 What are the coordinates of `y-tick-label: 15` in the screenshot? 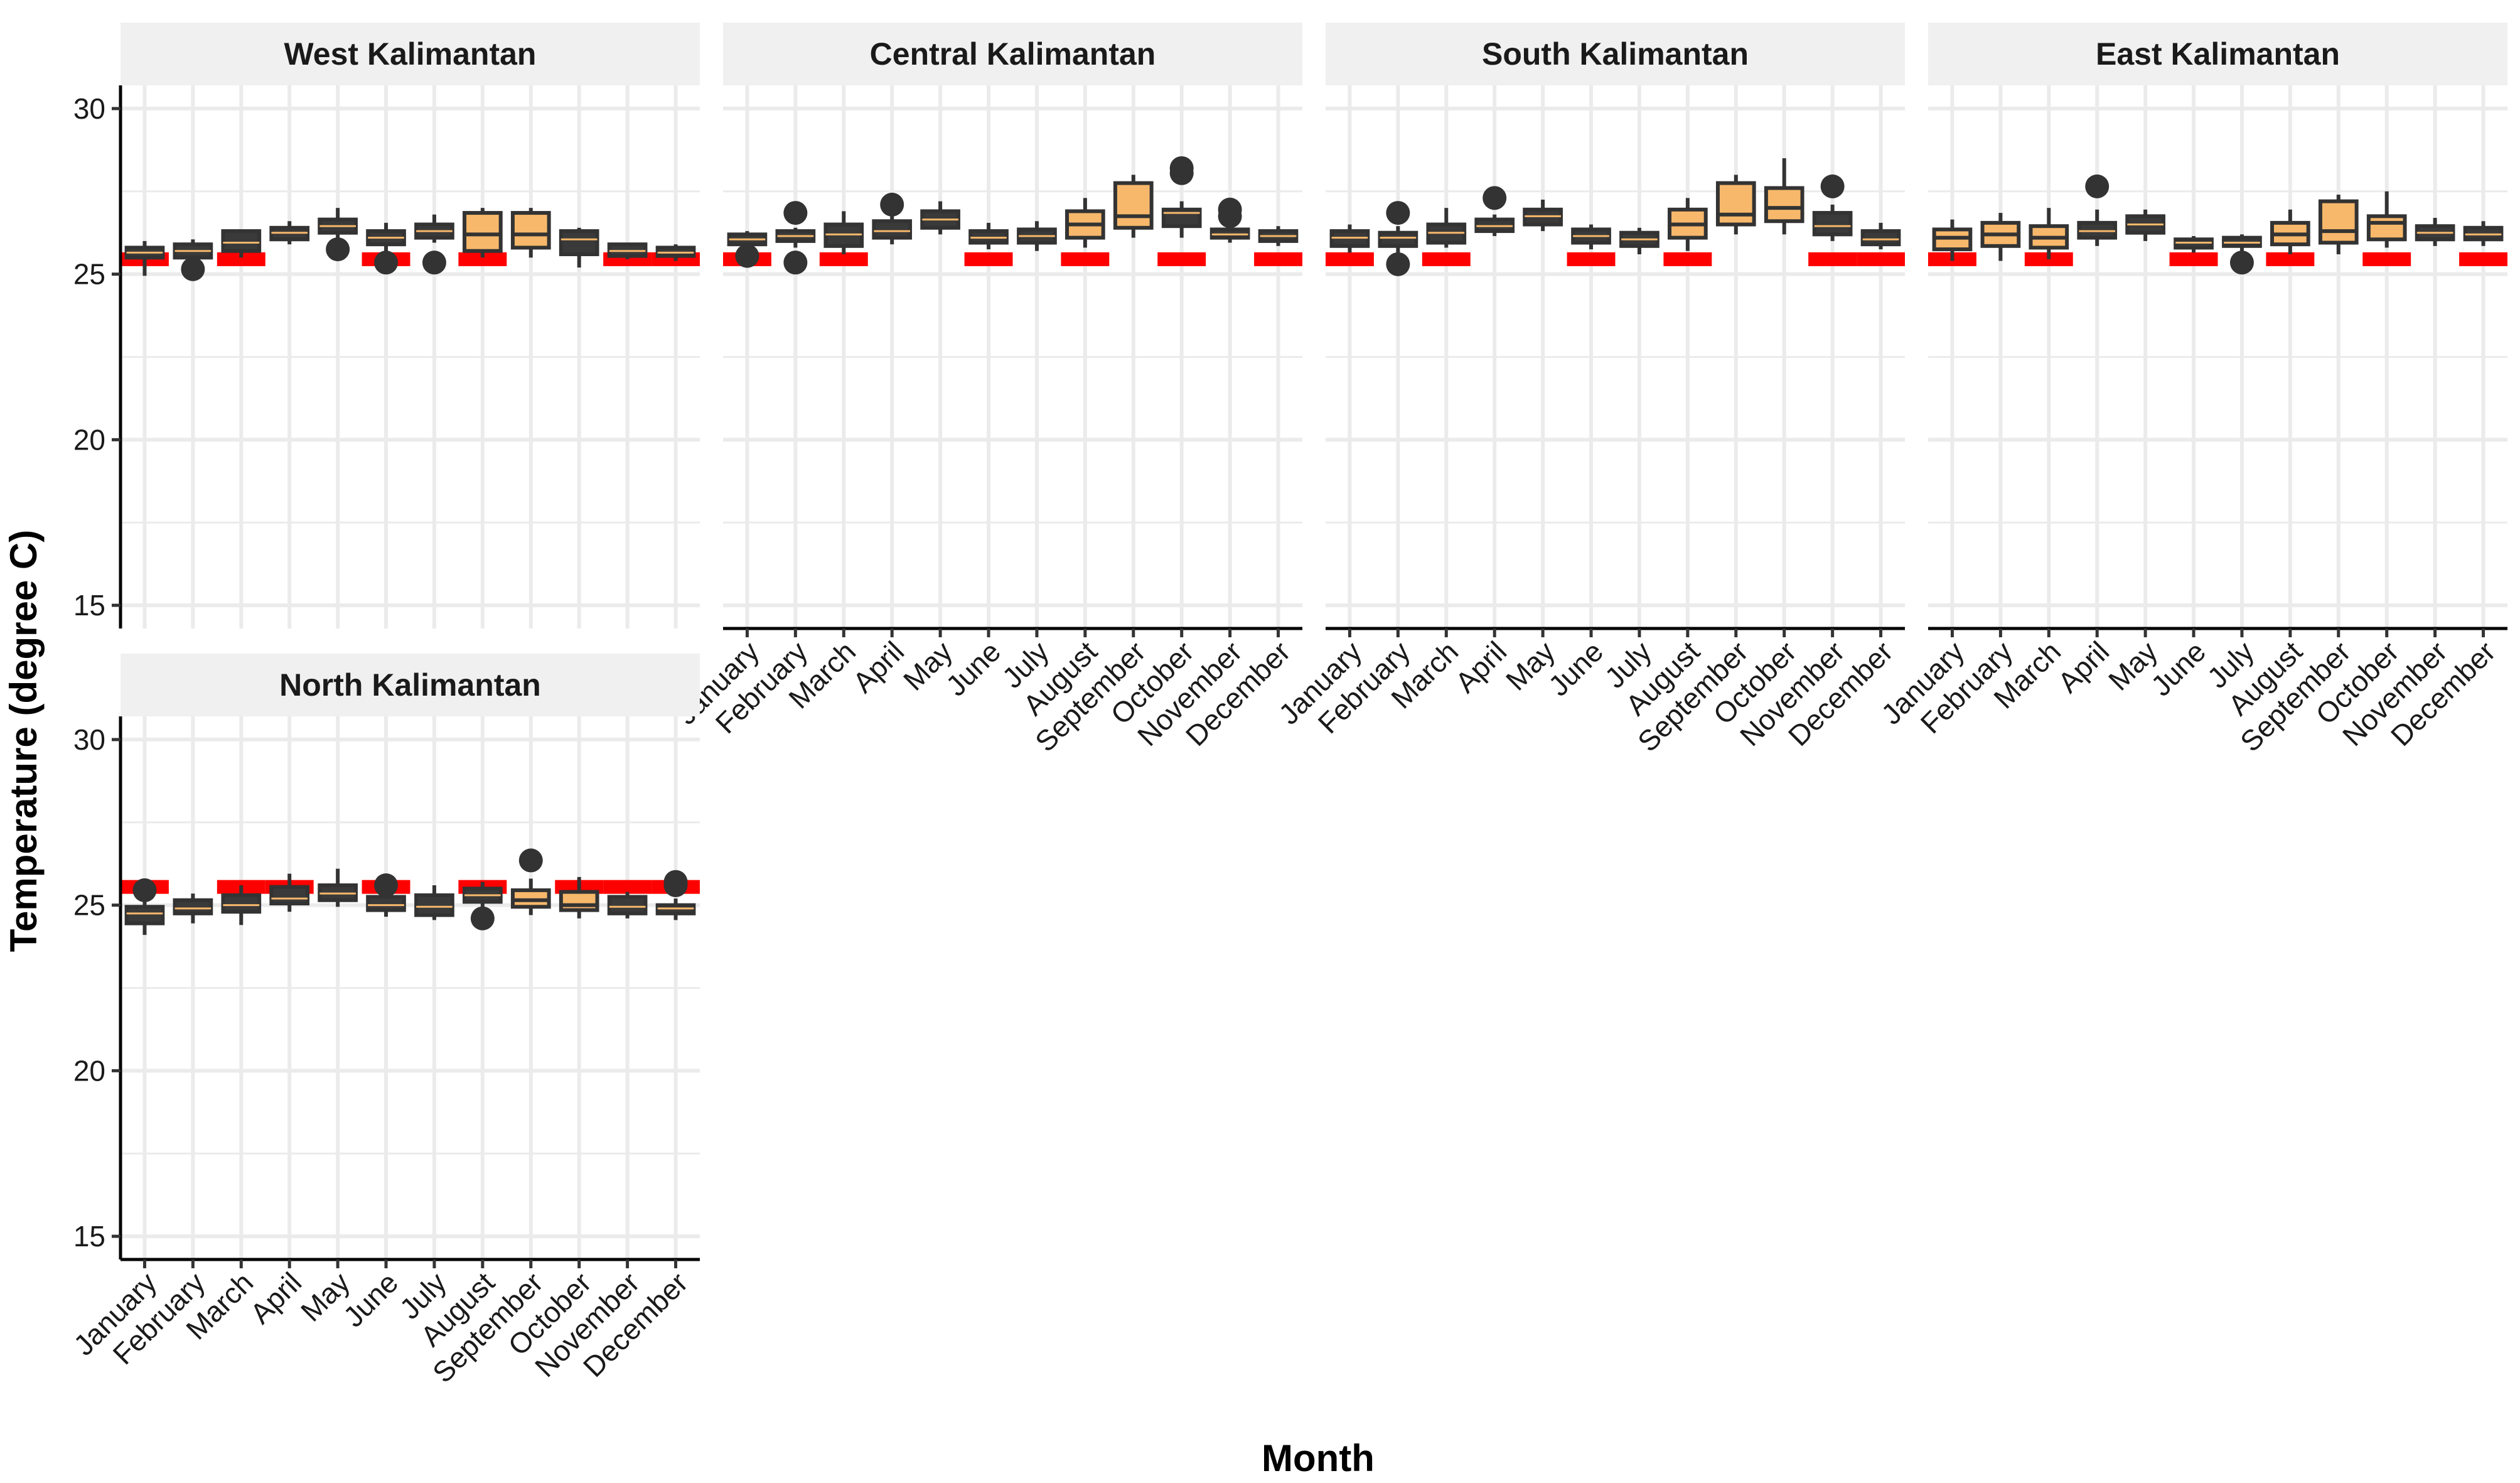 It's located at (89, 605).